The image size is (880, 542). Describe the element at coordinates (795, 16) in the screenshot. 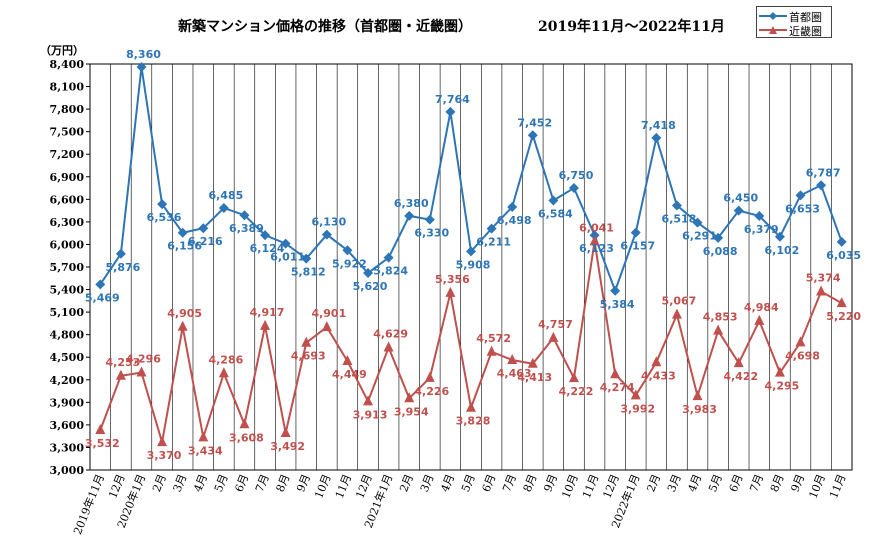

I see `legend-item-tokyo: 首都圏` at that location.